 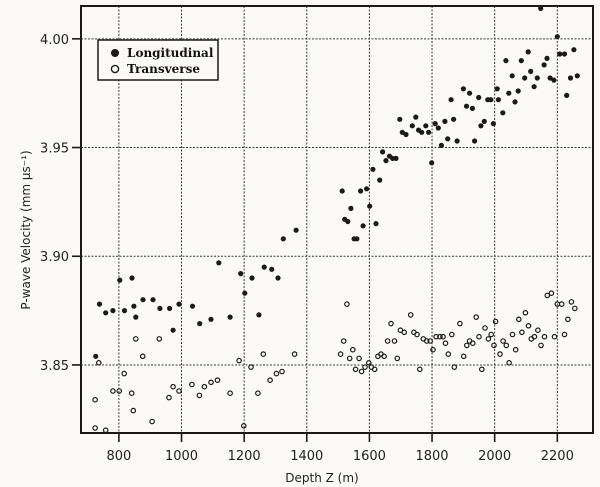 What do you see at coordinates (340, 448) in the screenshot?
I see `x-axis-ticks: 800 1000 1200 1400 1600 1800 2000 2200` at bounding box center [340, 448].